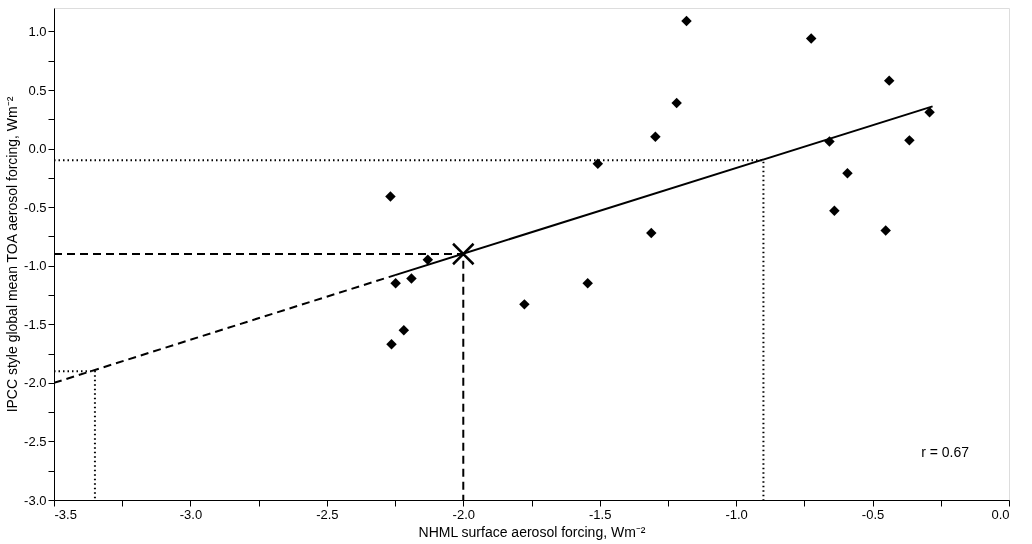  What do you see at coordinates (327, 514) in the screenshot?
I see `x-tick-label: -2.5` at bounding box center [327, 514].